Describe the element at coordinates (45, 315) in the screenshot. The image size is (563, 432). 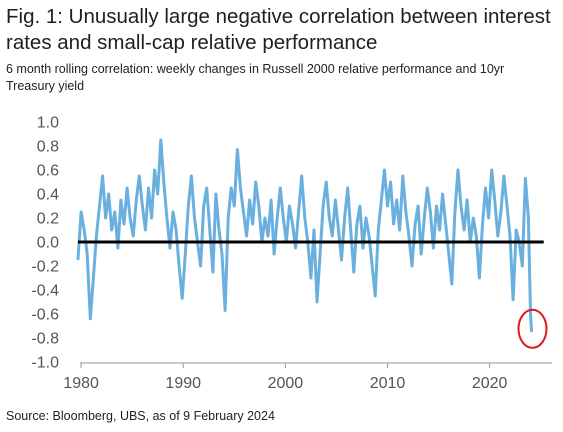
I see `y-tick-label: -0.6` at that location.